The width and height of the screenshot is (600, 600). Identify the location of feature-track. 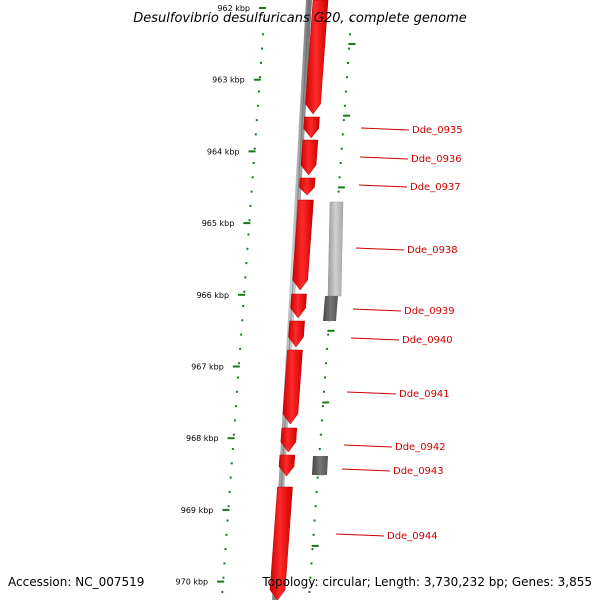
(328, 338).